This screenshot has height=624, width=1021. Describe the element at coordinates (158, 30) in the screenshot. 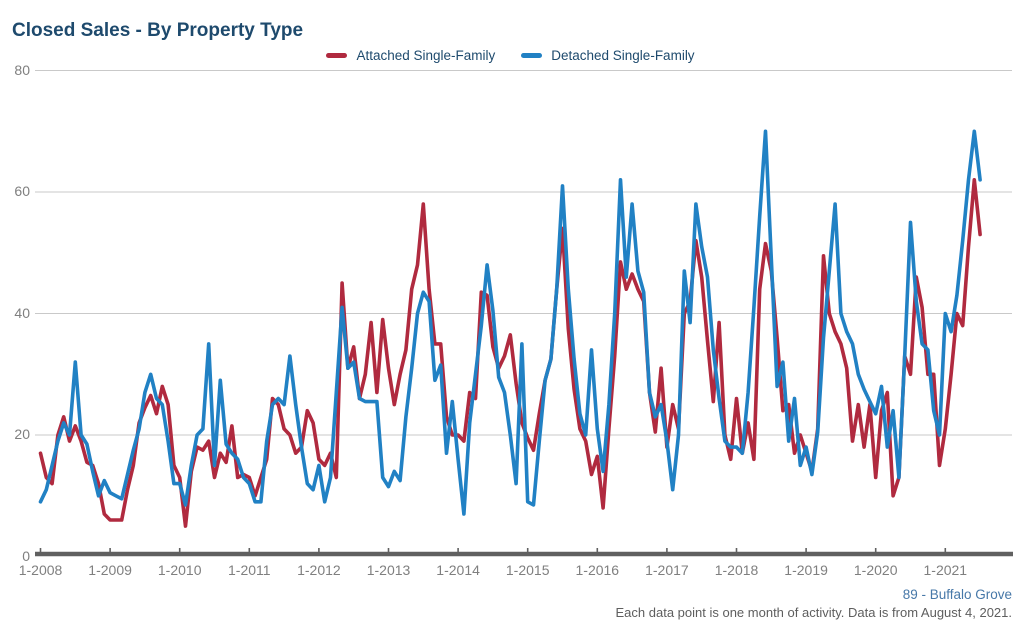

I see `page-title: Closed Sales - By Property Type` at that location.